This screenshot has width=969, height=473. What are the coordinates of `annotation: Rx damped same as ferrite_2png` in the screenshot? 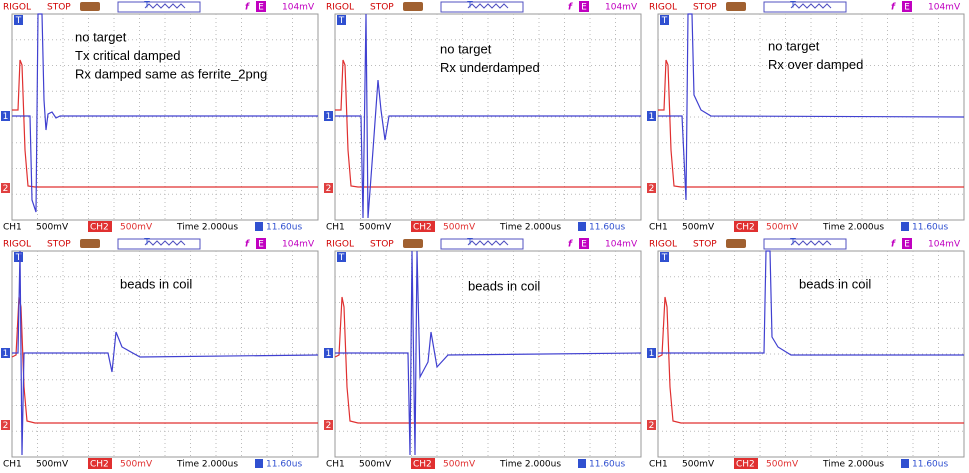 It's located at (171, 73).